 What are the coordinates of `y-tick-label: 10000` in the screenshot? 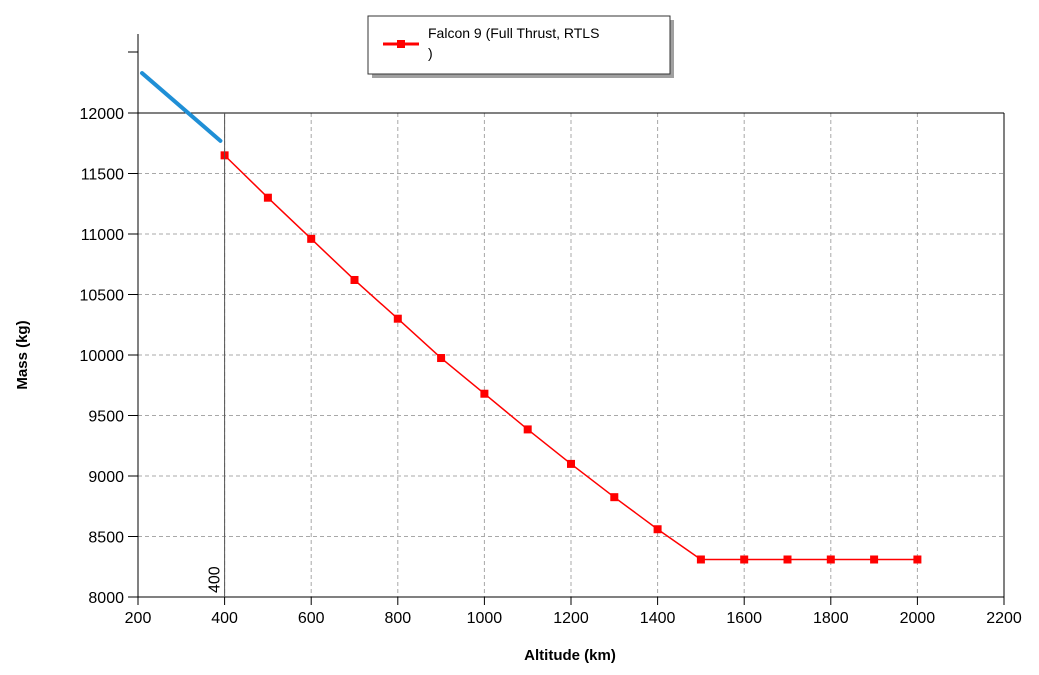 It's located at (102, 356).